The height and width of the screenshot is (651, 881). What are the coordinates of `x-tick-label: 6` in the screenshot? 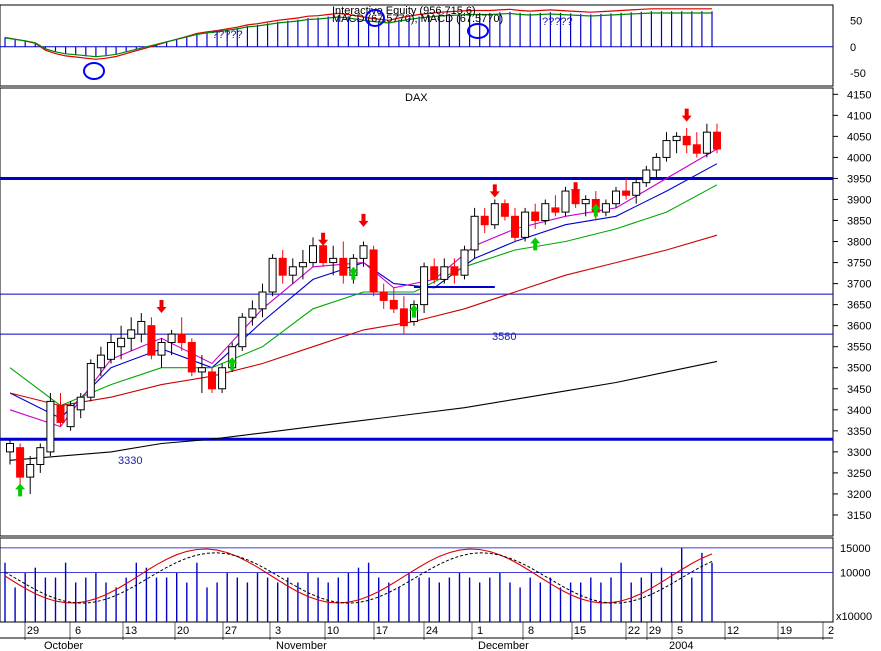 It's located at (78, 631).